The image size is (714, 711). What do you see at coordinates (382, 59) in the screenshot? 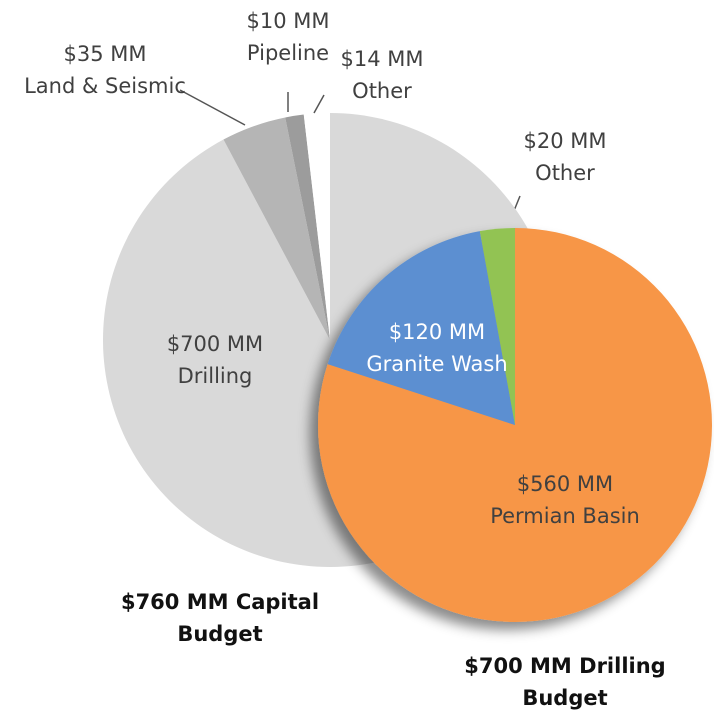
I see `value-label: $14 MM` at bounding box center [382, 59].